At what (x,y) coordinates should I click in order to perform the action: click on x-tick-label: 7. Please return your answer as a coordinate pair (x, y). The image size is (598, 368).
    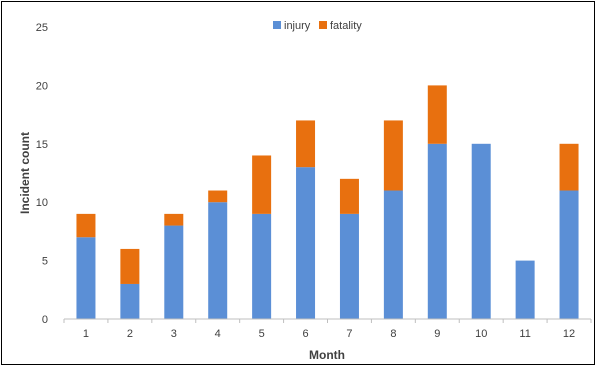
    Looking at the image, I should click on (349, 334).